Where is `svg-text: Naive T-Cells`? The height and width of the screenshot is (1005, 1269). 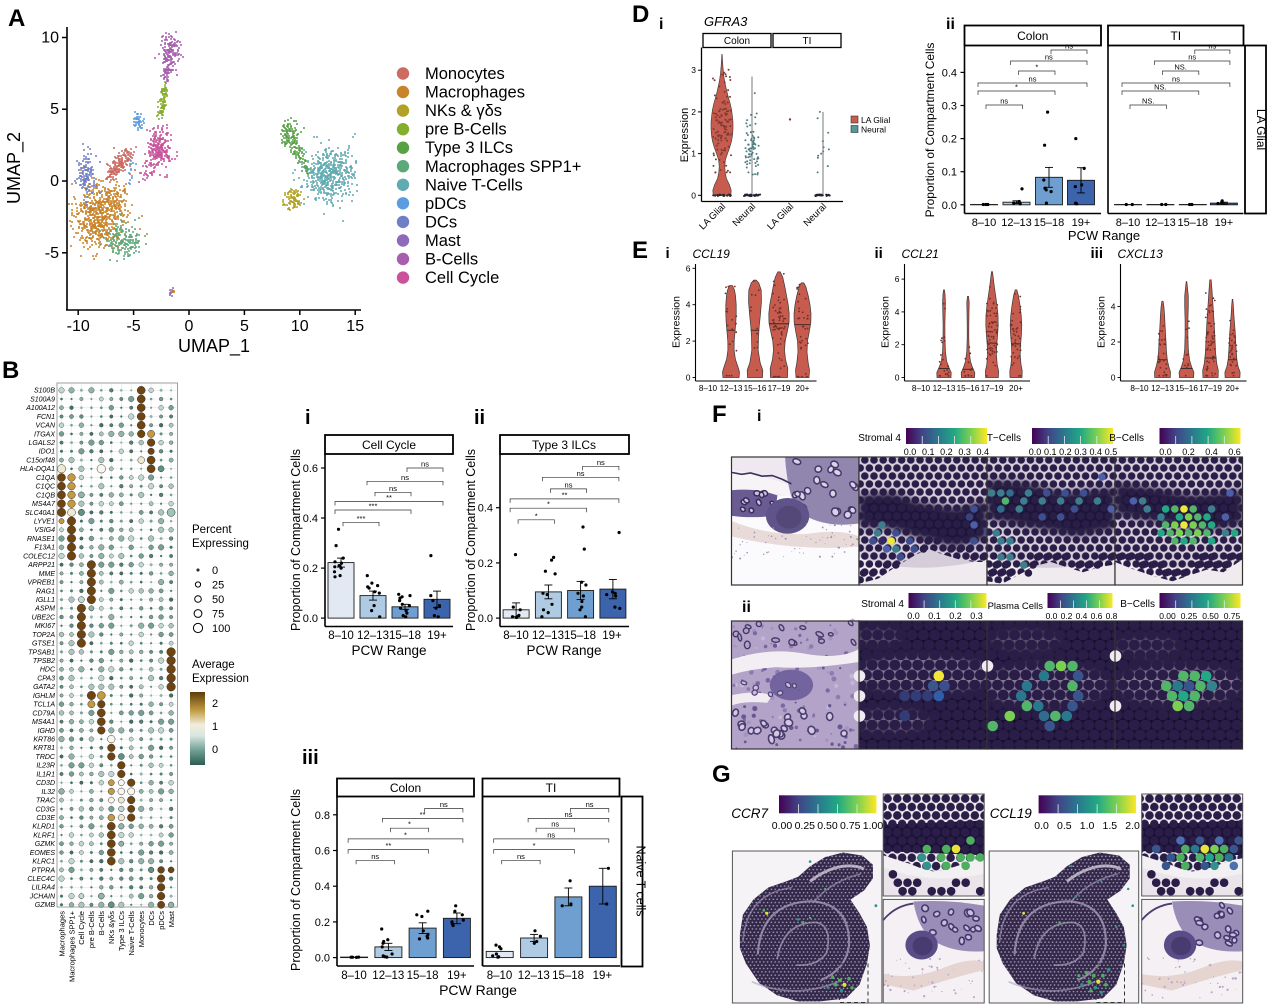 svg-text: Naive T-Cells is located at coordinates (131, 933).